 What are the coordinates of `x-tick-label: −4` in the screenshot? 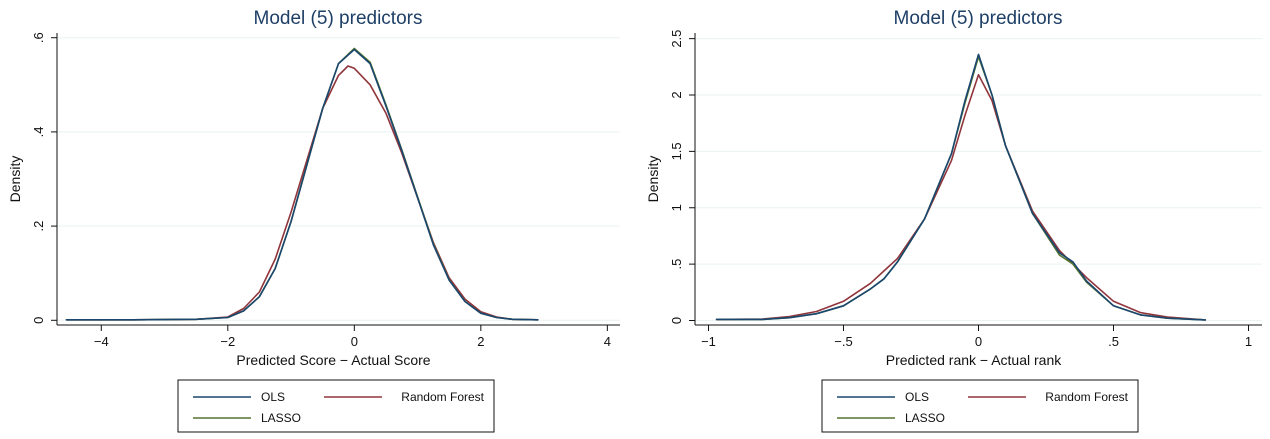 It's located at (101, 341).